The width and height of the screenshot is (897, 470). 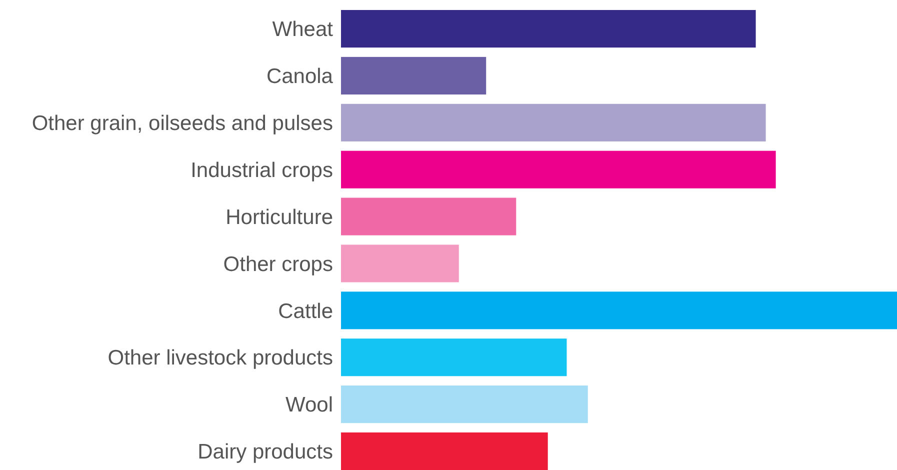 What do you see at coordinates (220, 358) in the screenshot?
I see `y-tick-label: Other livestock products` at bounding box center [220, 358].